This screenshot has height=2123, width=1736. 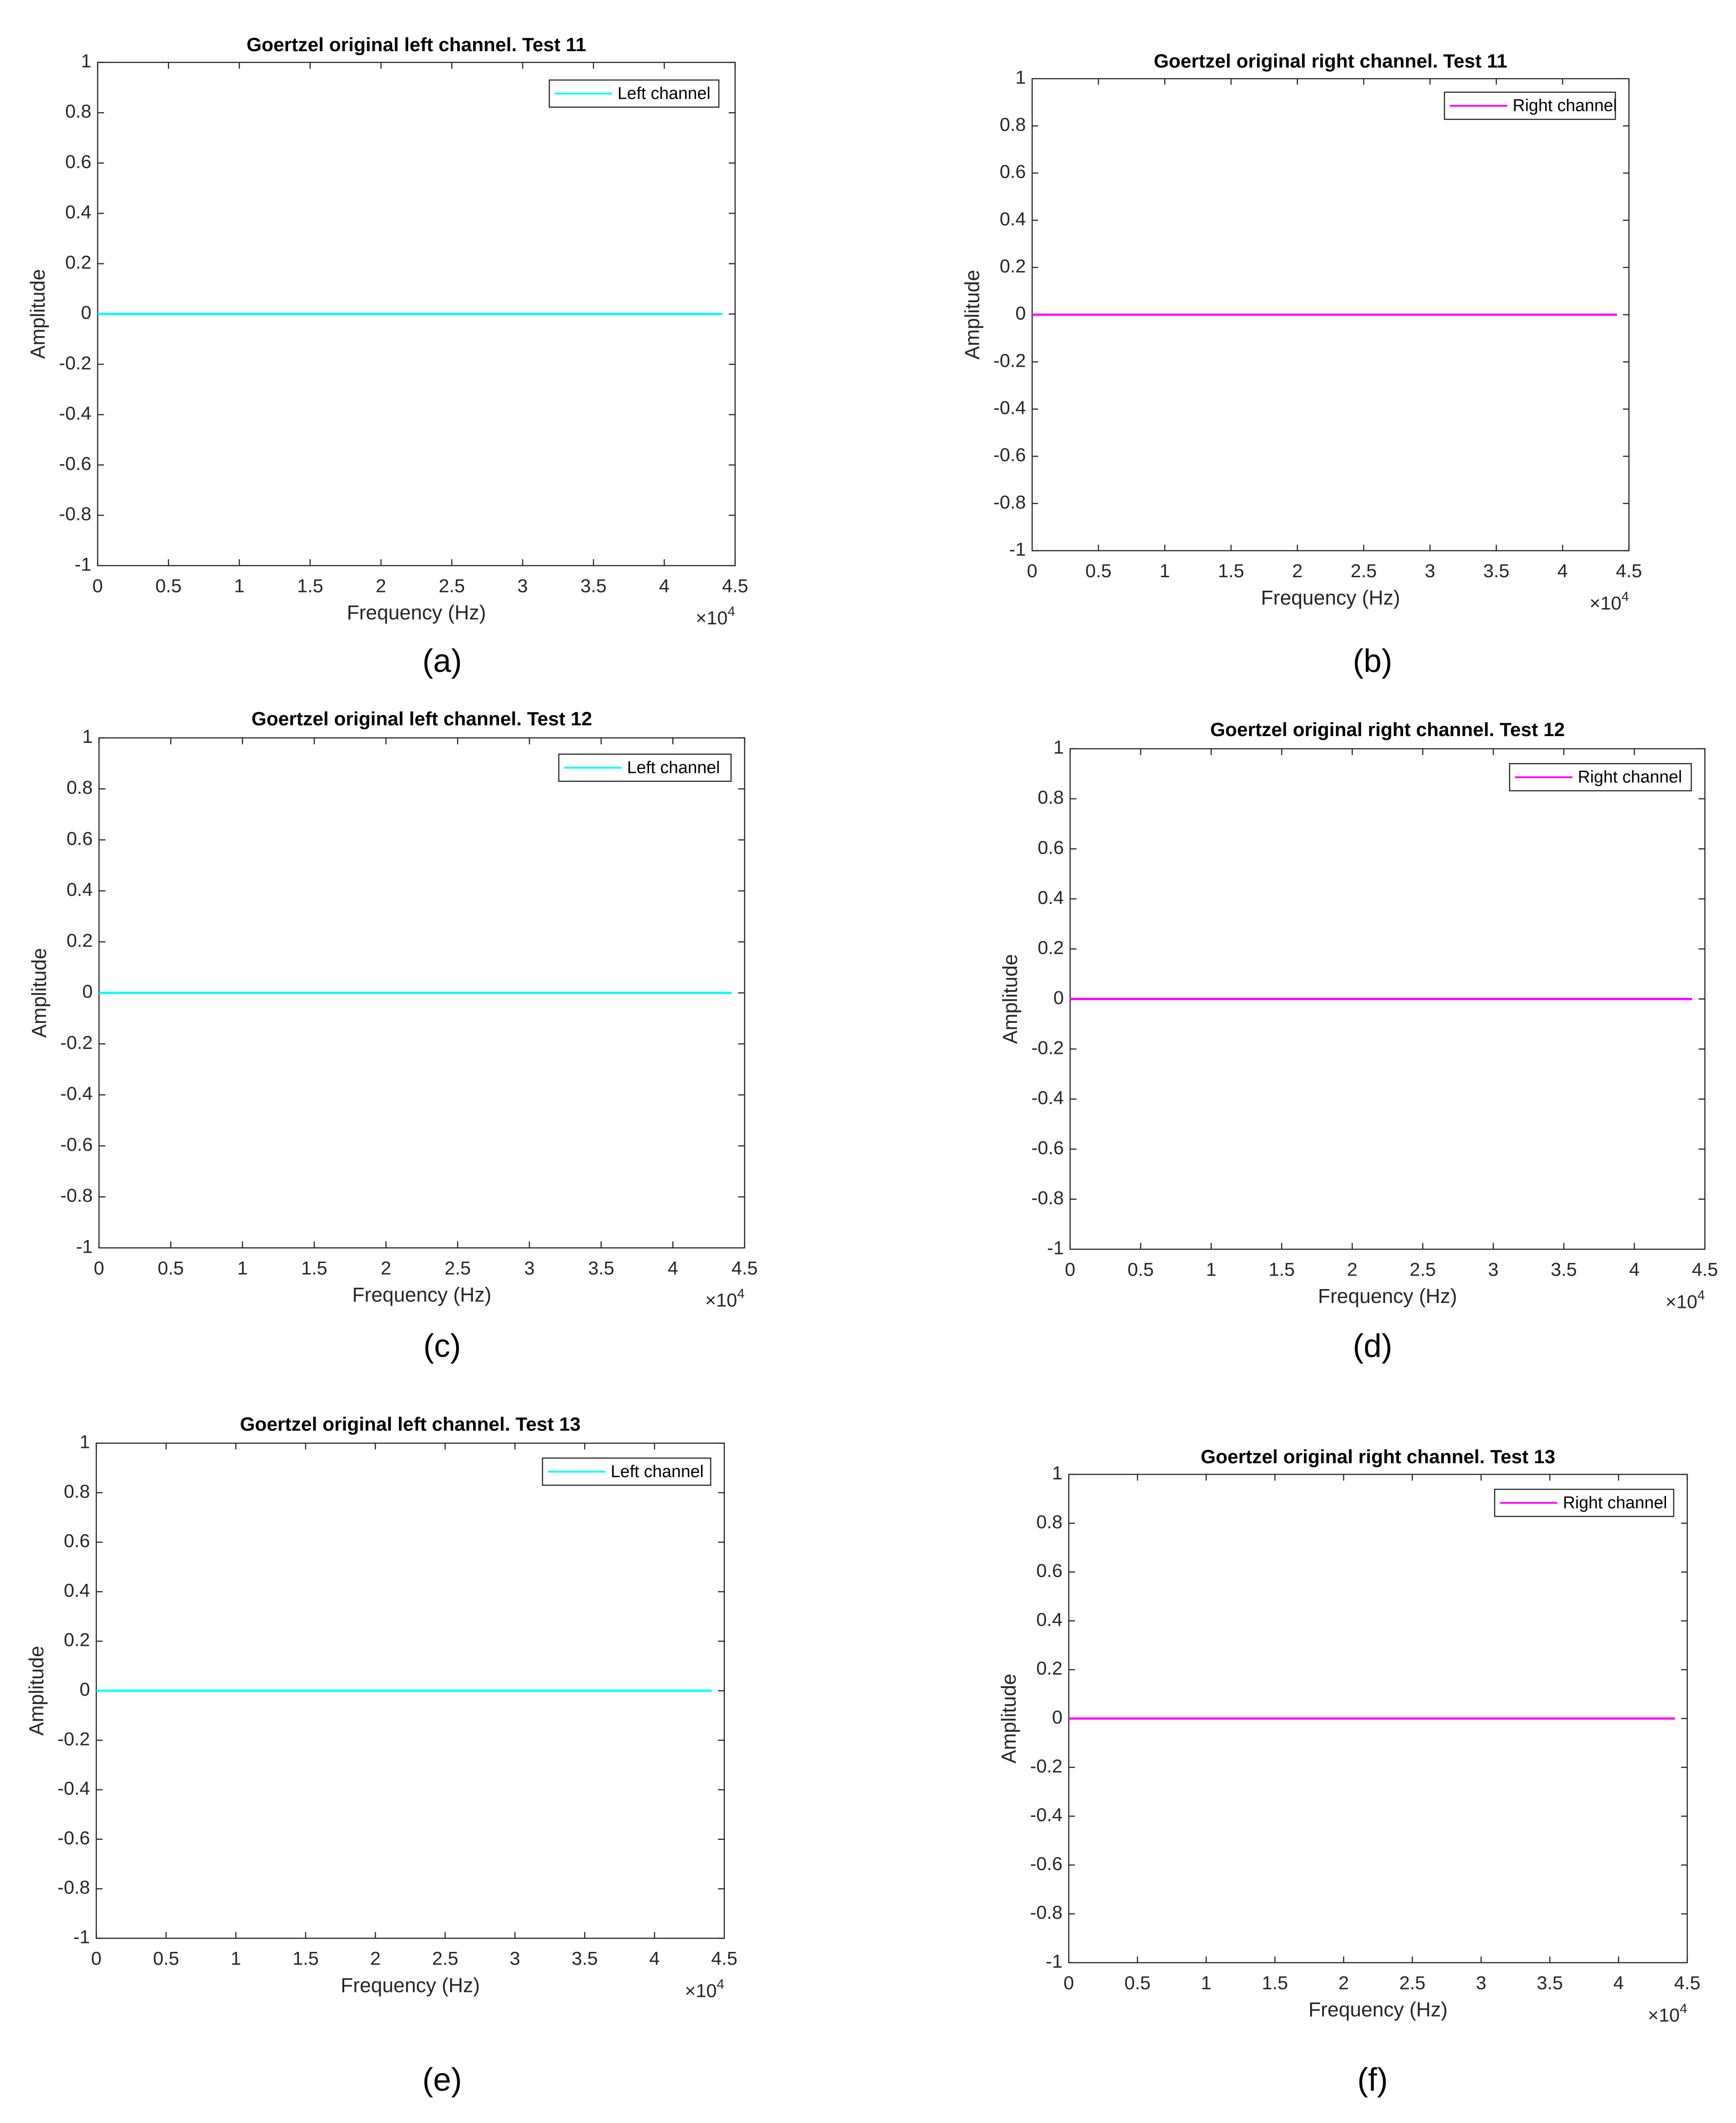 What do you see at coordinates (442, 2080) in the screenshot?
I see `caption: (e)` at bounding box center [442, 2080].